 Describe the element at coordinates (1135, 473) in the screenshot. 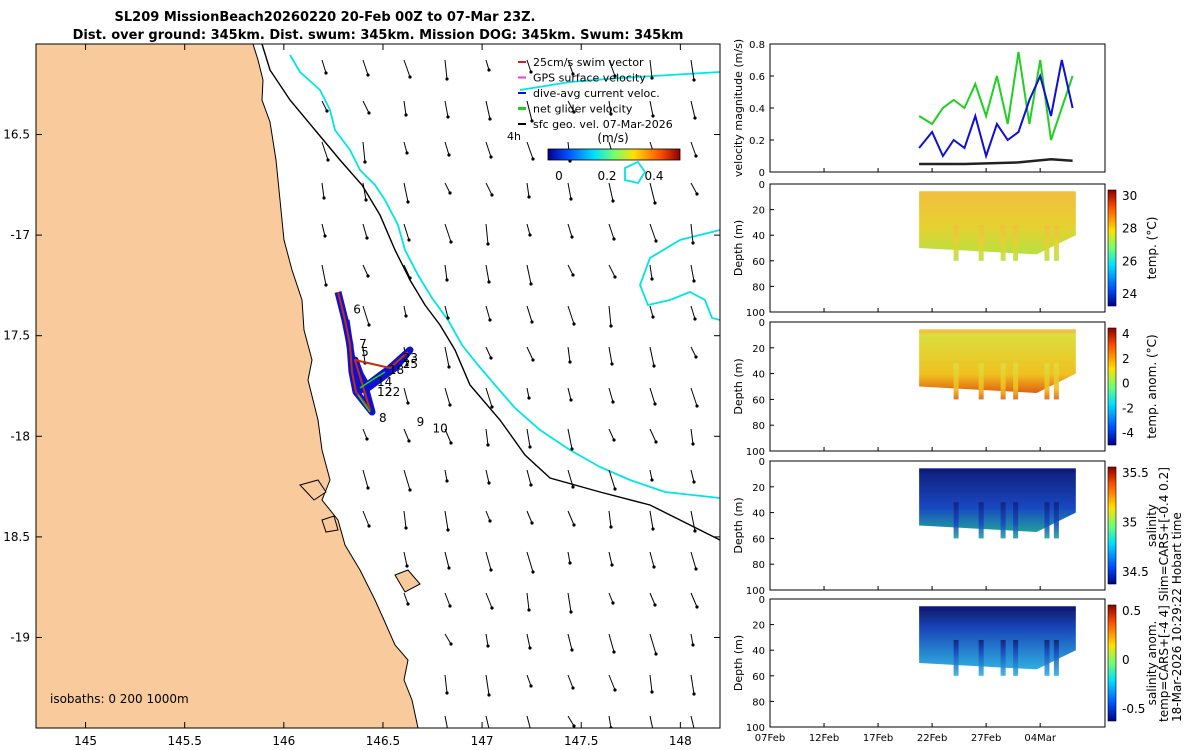

I see `colorbar-tick-label: 35.5` at that location.